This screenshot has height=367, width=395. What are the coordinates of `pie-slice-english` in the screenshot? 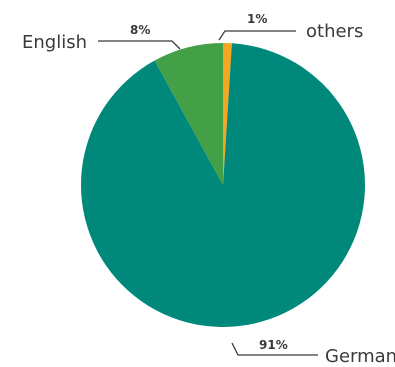 It's located at (188, 113).